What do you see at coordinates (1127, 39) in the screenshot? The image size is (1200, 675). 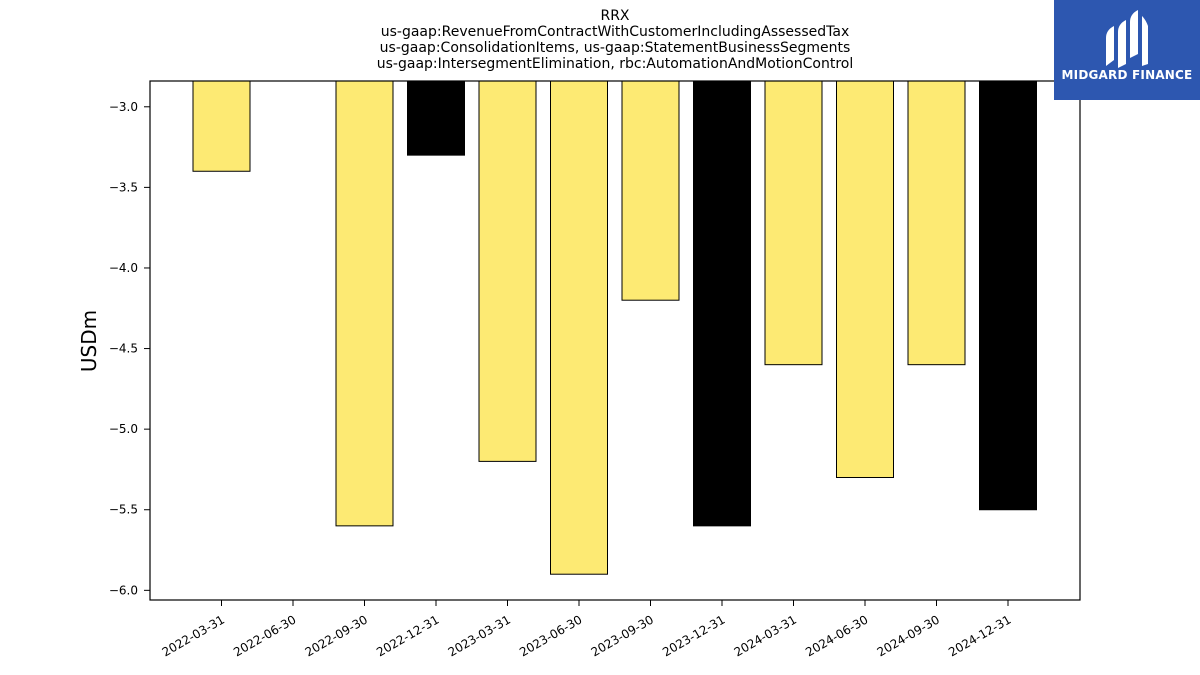 I see `midgard-logo-icon` at bounding box center [1127, 39].